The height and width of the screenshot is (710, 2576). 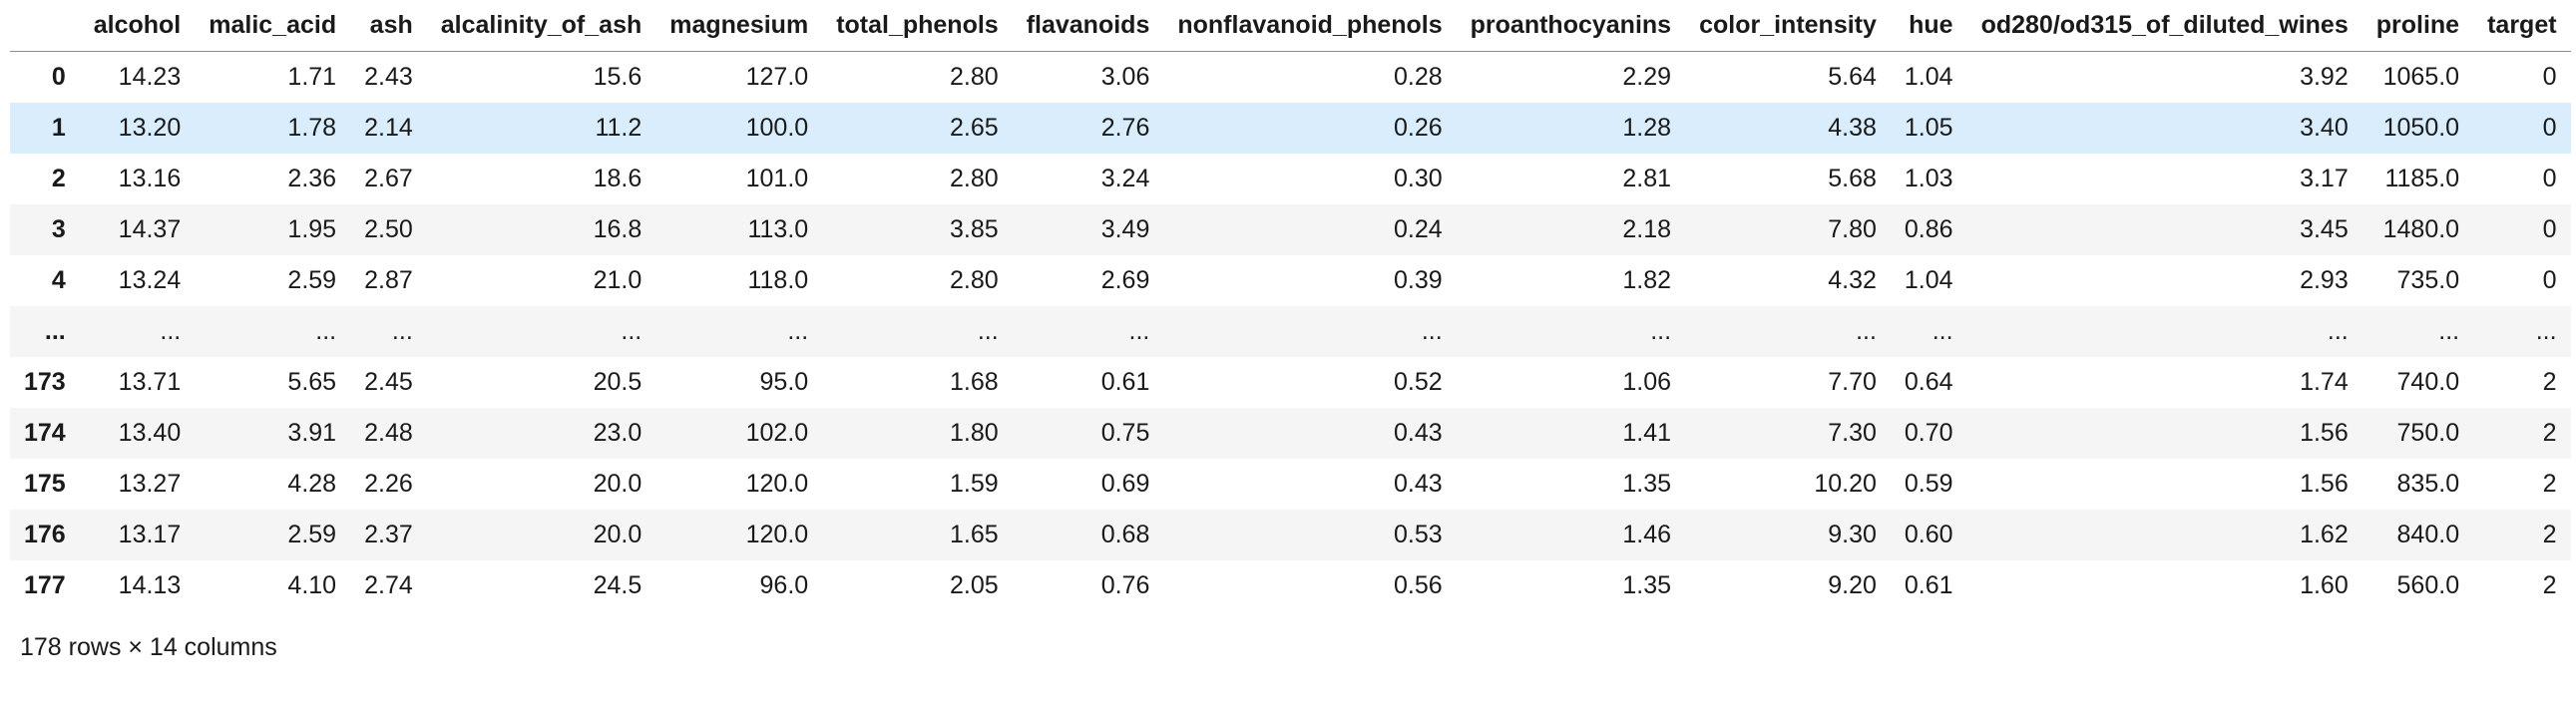 What do you see at coordinates (150, 229) in the screenshot?
I see `table-cell: 14.37` at bounding box center [150, 229].